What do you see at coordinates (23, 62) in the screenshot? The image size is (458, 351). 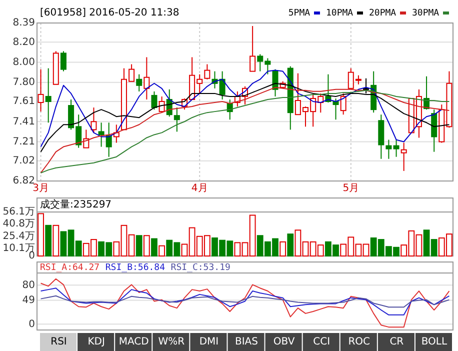 I see `y-tick-label: 8.00` at bounding box center [23, 62].